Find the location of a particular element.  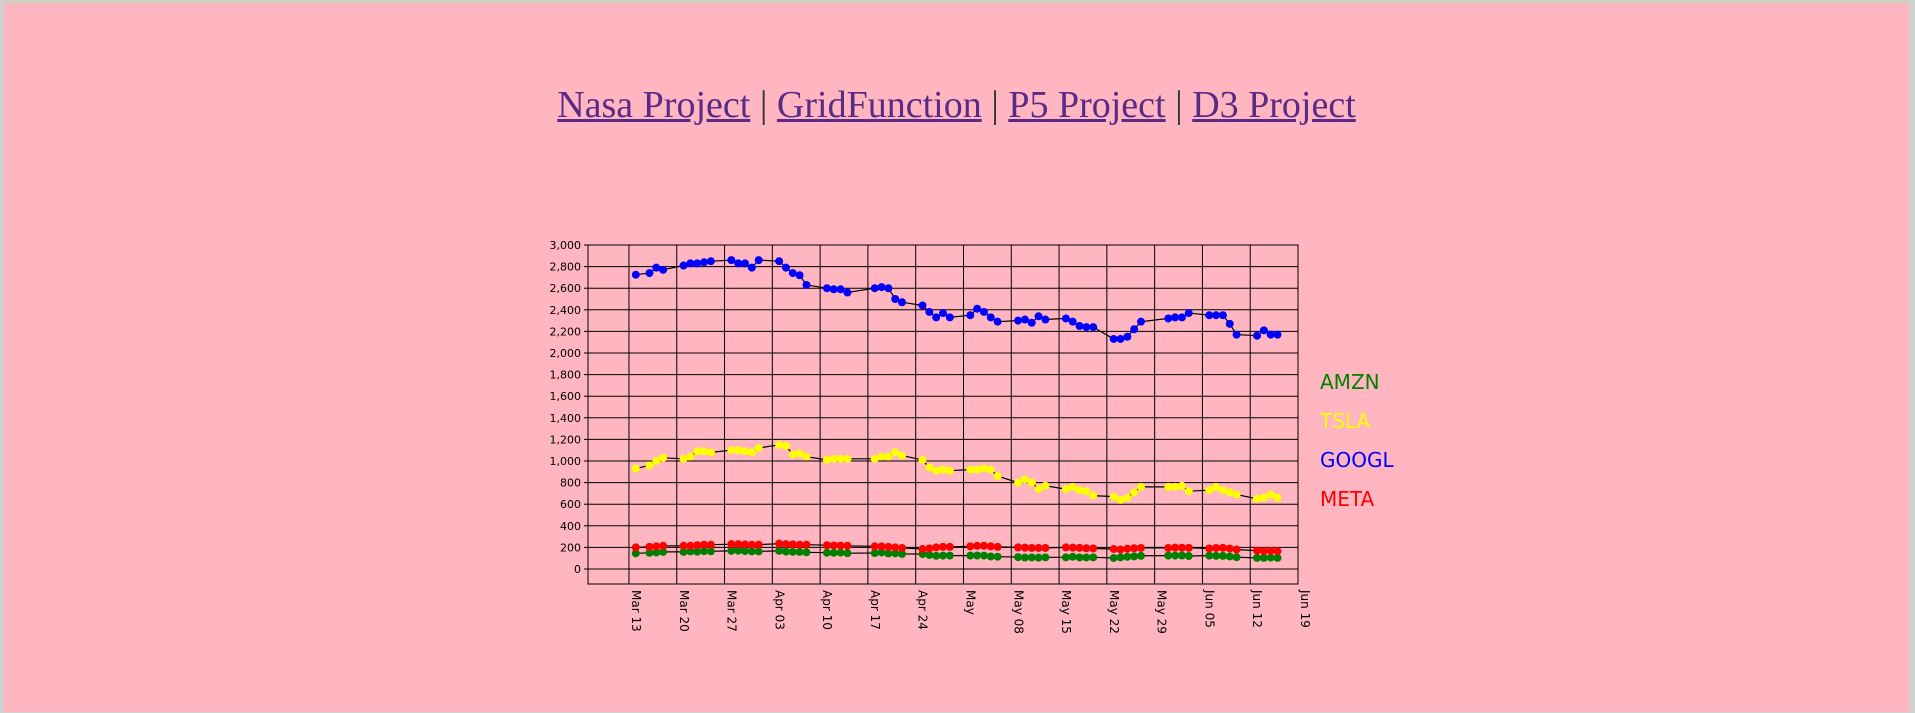

y-tick-label: 1,400 is located at coordinates (566, 418).